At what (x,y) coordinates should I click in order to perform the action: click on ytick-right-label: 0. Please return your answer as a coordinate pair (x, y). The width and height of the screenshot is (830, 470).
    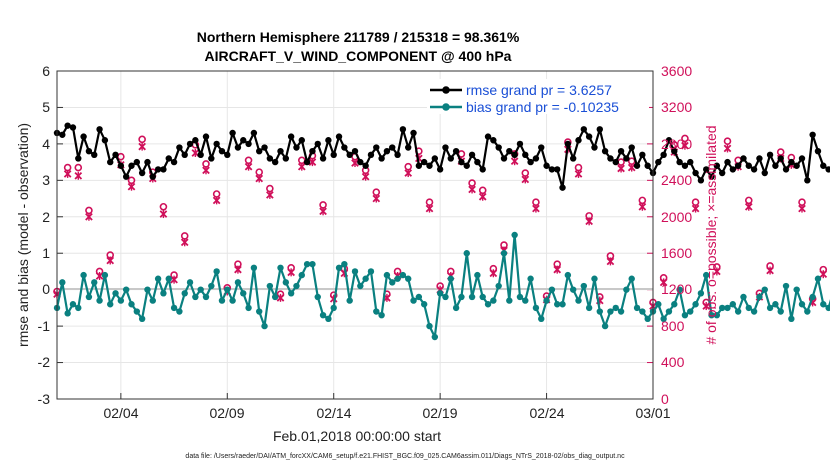
    Looking at the image, I should click on (665, 399).